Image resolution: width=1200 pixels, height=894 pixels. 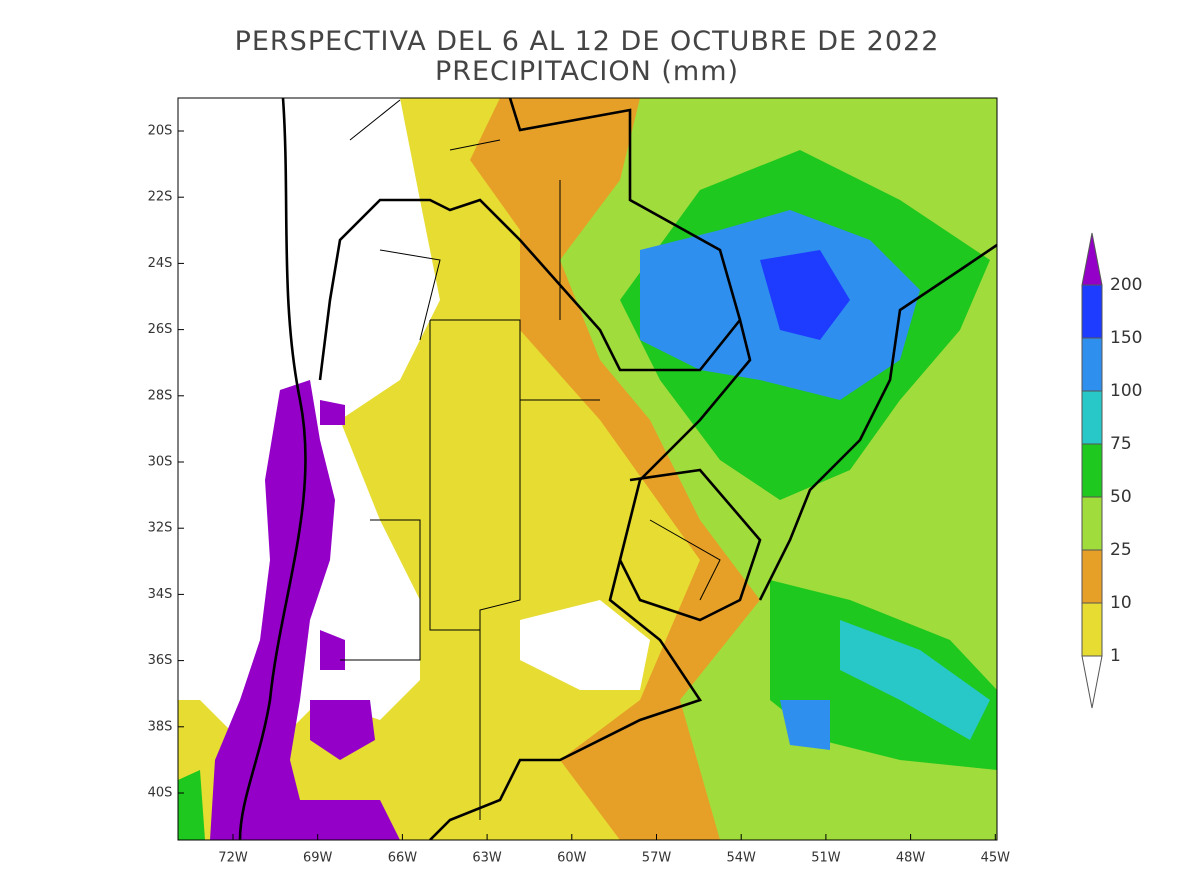 I want to click on latitude-label: 30S, so click(x=160, y=462).